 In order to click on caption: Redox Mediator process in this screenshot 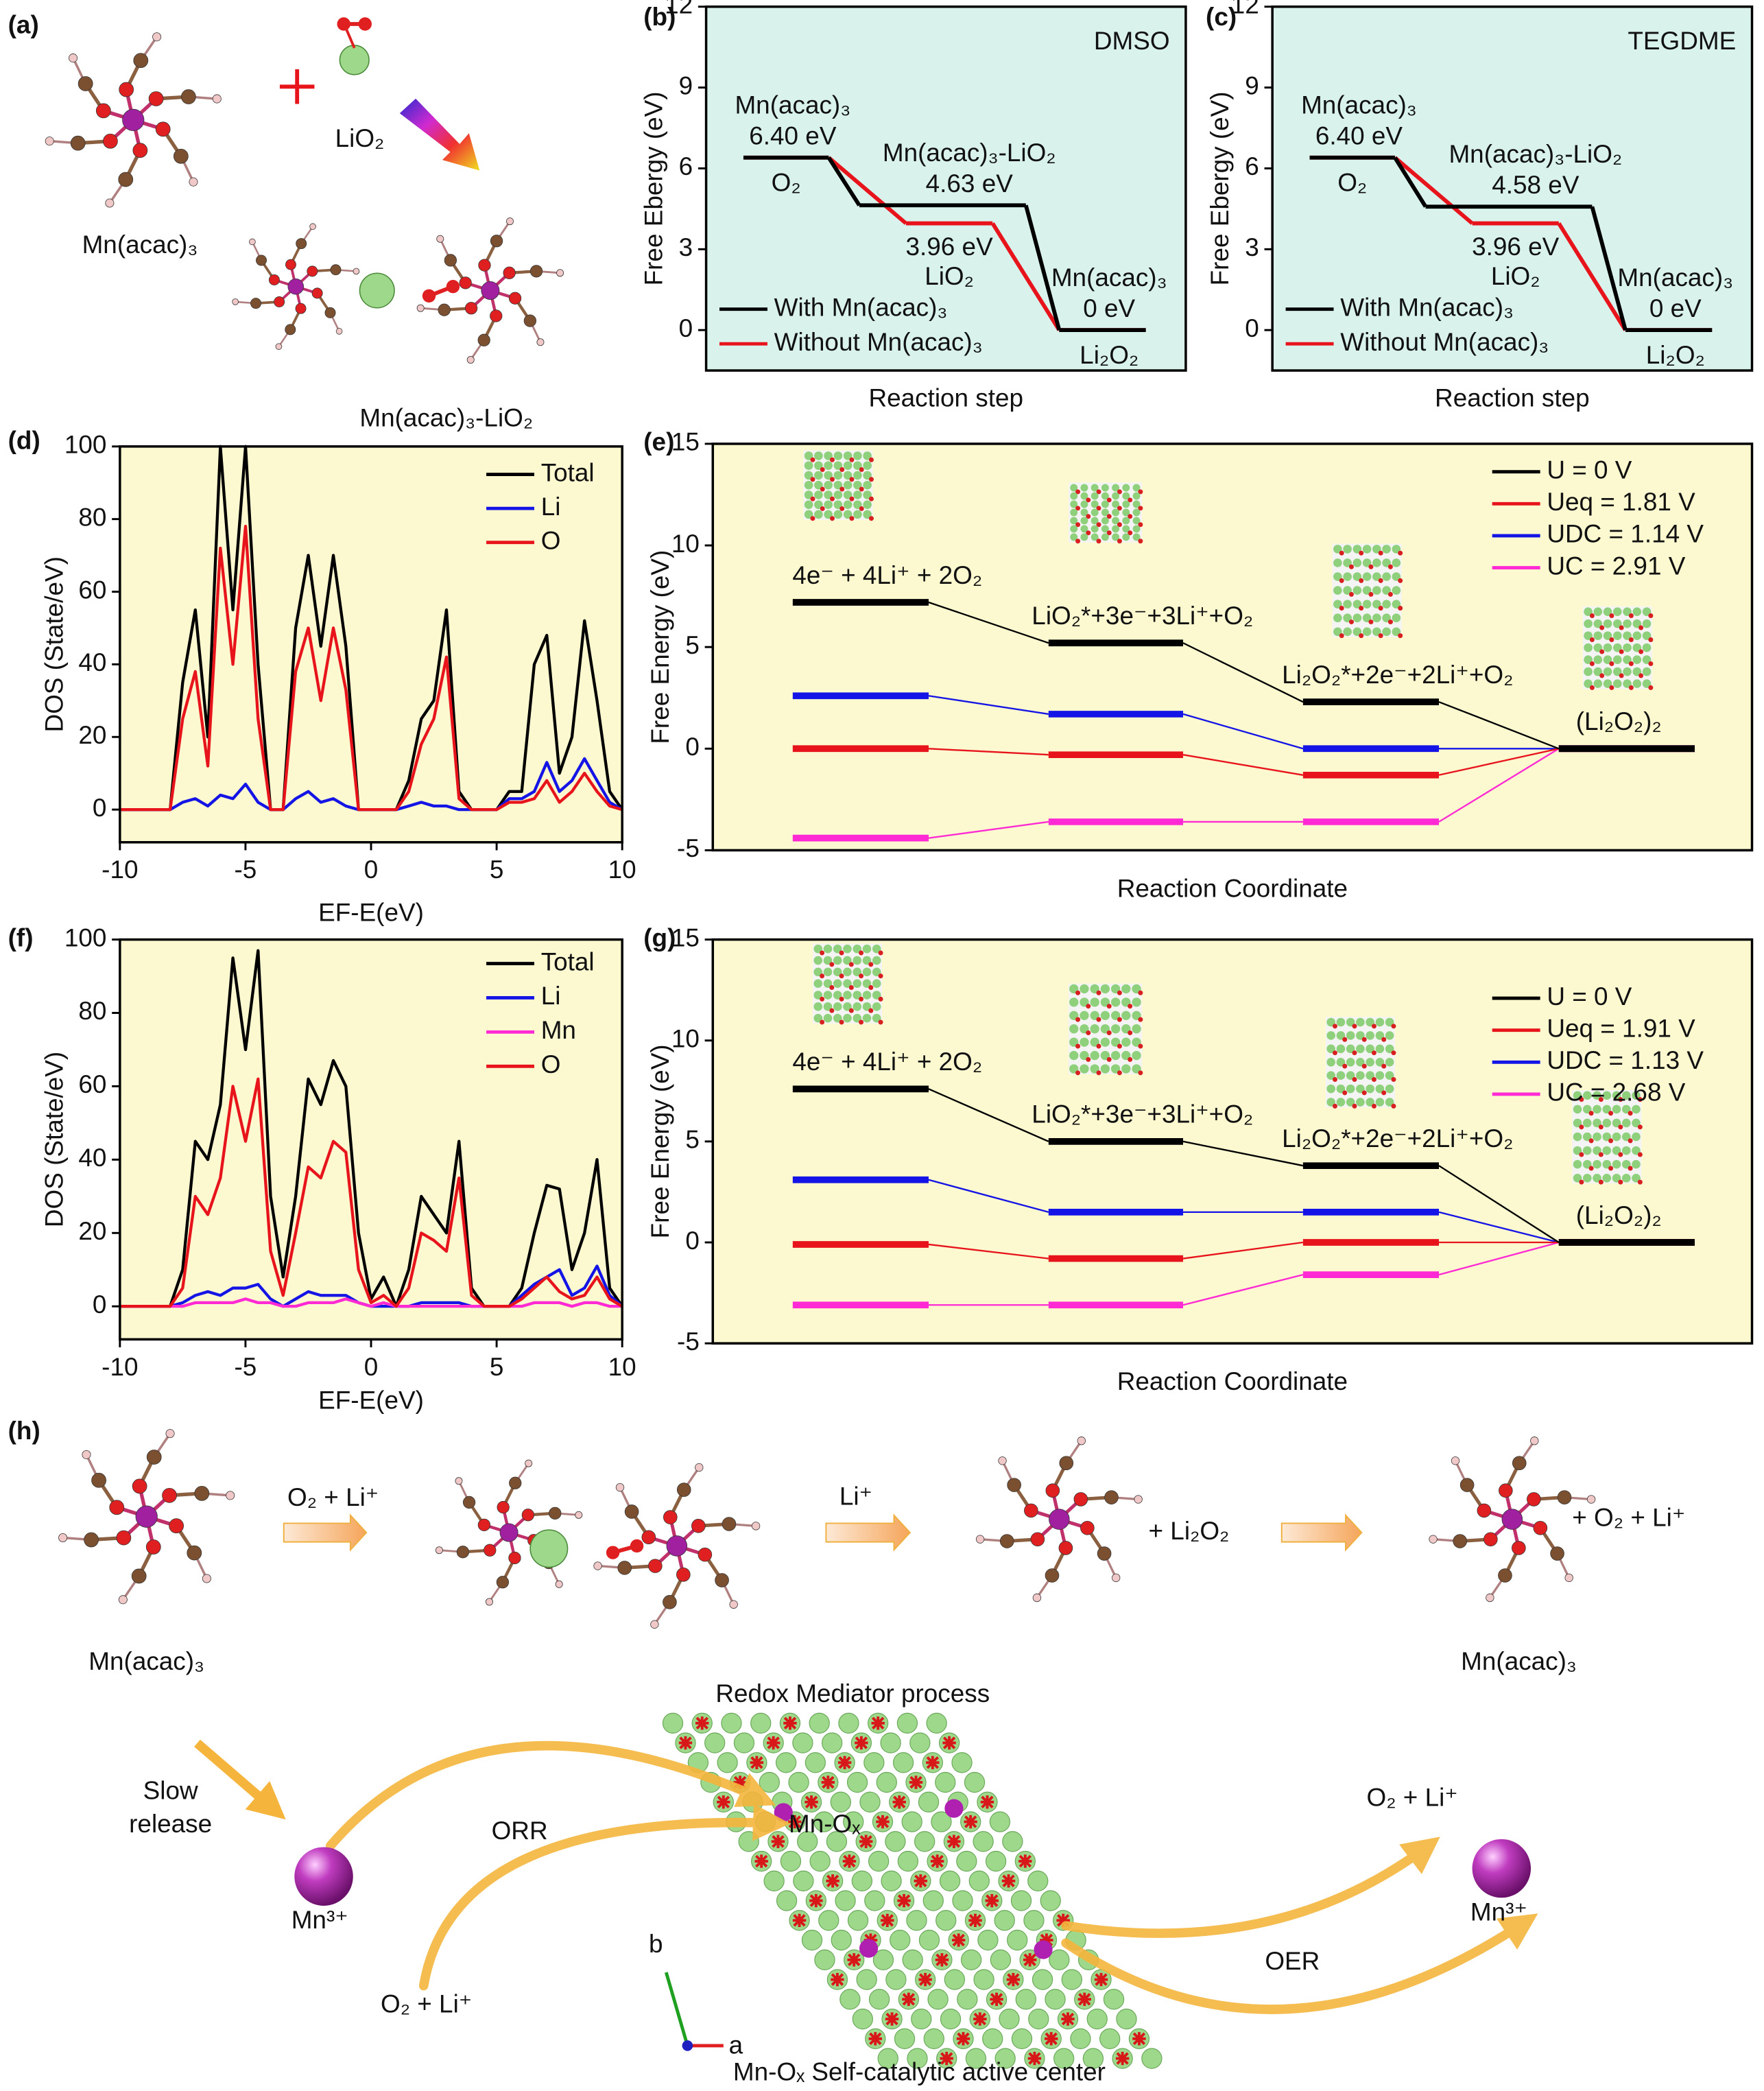, I will do `click(852, 1693)`.